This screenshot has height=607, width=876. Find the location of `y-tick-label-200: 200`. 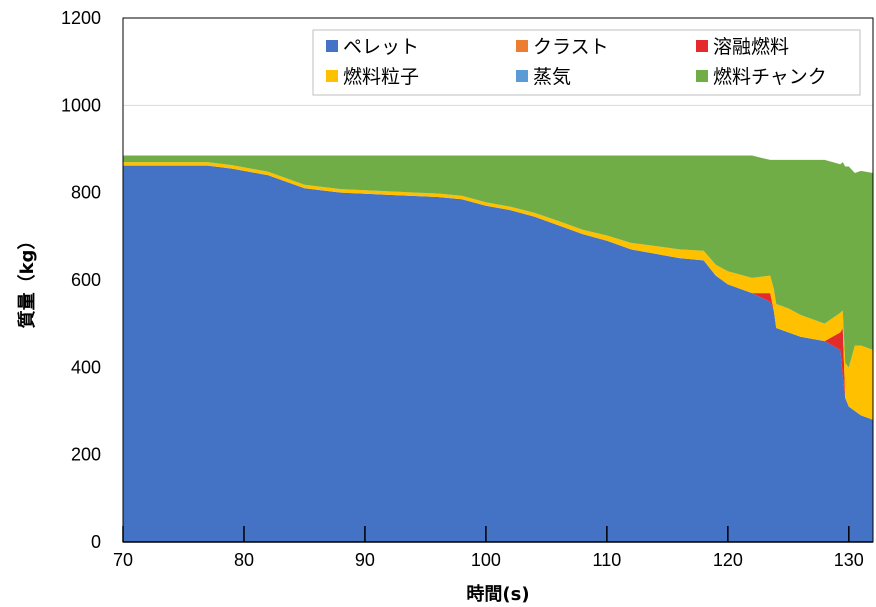

y-tick-label-200: 200 is located at coordinates (86, 455).